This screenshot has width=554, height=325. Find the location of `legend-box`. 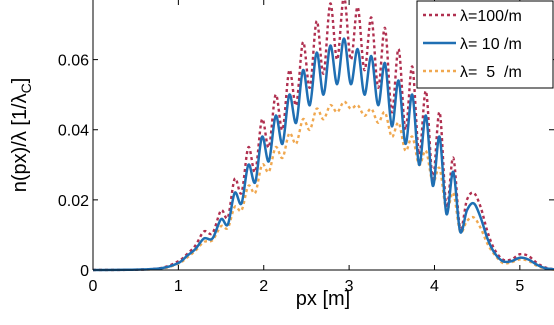

legend-box is located at coordinates (485, 44).